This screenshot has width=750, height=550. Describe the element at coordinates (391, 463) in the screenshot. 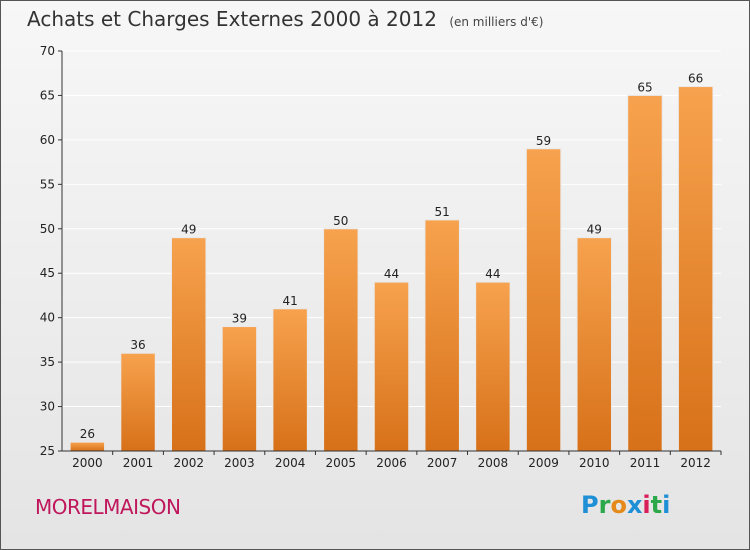

I see `x-tick-label-2006: 2006` at that location.